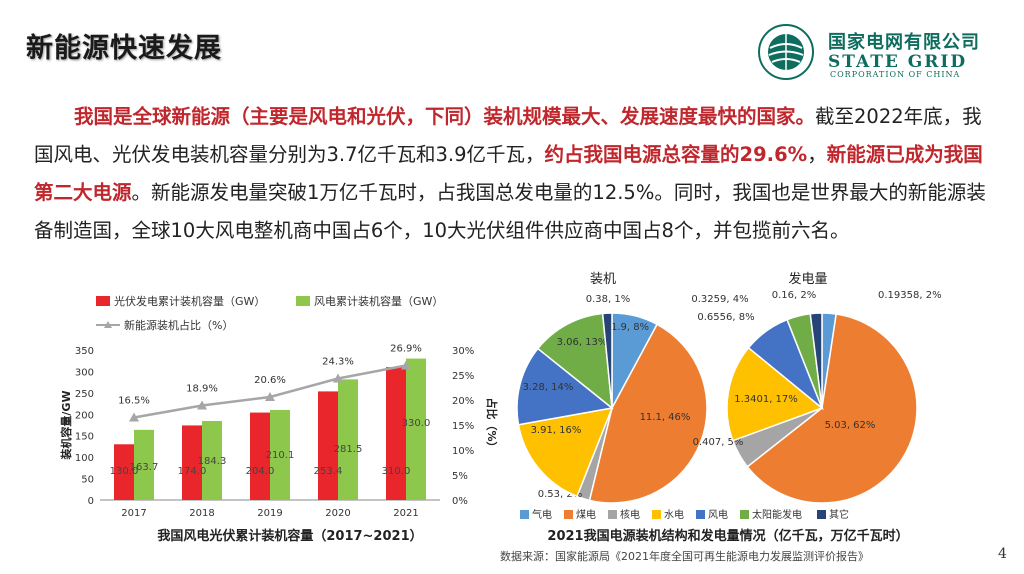  What do you see at coordinates (542, 514) in the screenshot?
I see `pie-legend-label: 气电` at bounding box center [542, 514].